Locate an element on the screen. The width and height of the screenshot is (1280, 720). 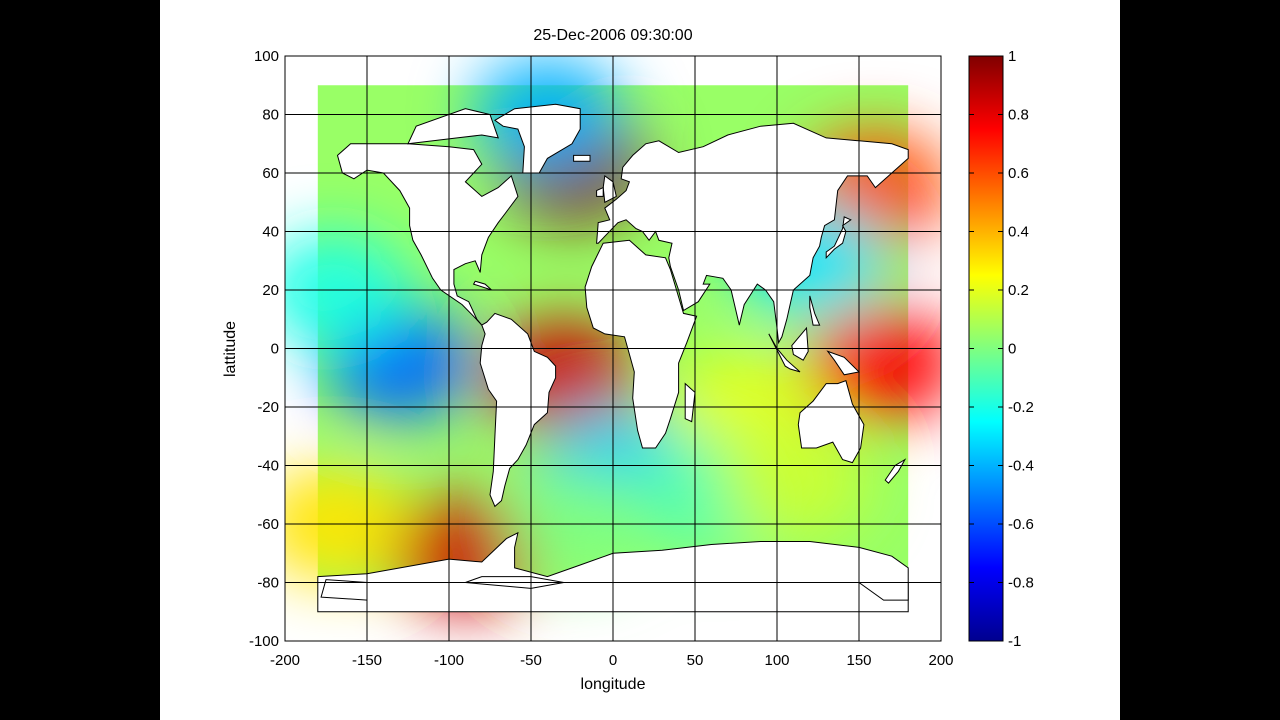
colorbar-tick-label: -0.6 is located at coordinates (1021, 524).